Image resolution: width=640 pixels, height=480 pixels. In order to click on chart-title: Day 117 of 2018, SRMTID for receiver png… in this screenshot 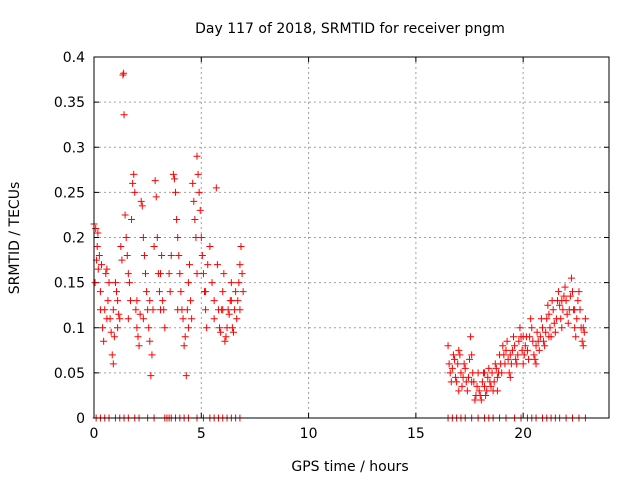, I will do `click(350, 29)`.